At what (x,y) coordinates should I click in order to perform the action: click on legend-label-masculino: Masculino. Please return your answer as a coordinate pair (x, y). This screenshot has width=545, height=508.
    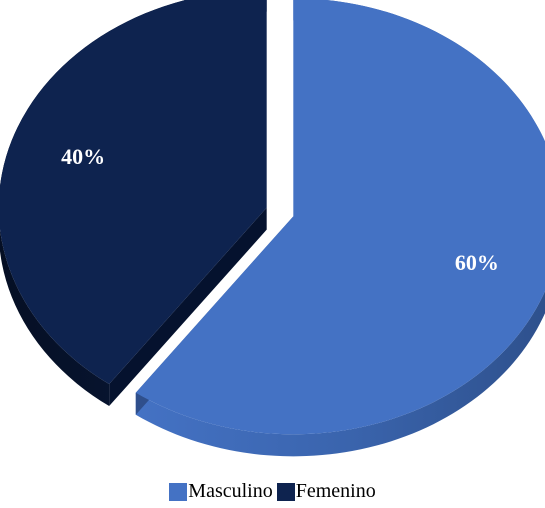
    Looking at the image, I should click on (230, 491).